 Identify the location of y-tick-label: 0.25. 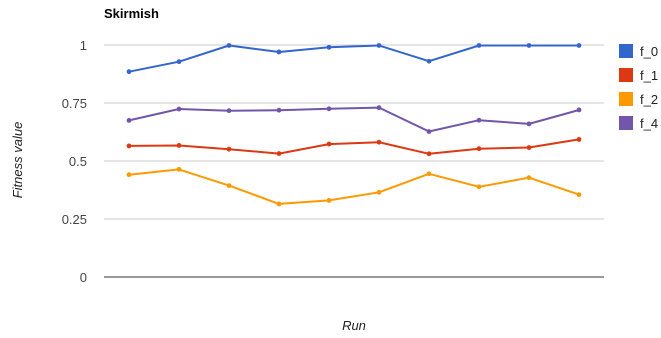
(74, 219).